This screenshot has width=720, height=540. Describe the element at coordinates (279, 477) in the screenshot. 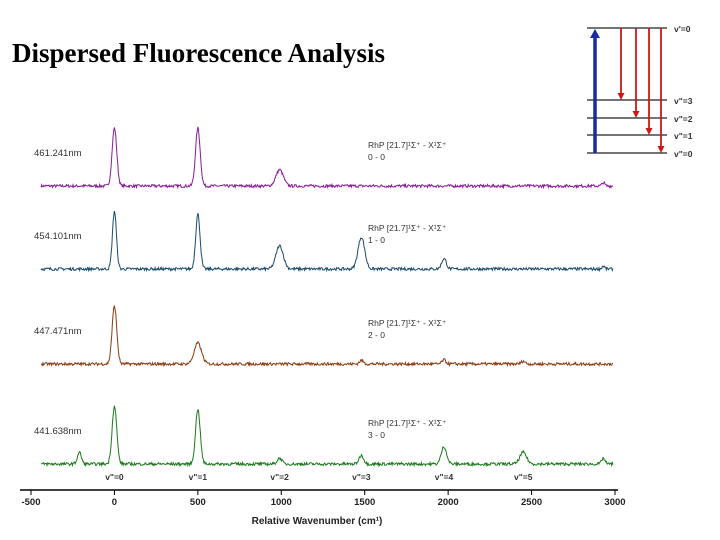

I see `vibrational-peak-label: v"=2` at that location.